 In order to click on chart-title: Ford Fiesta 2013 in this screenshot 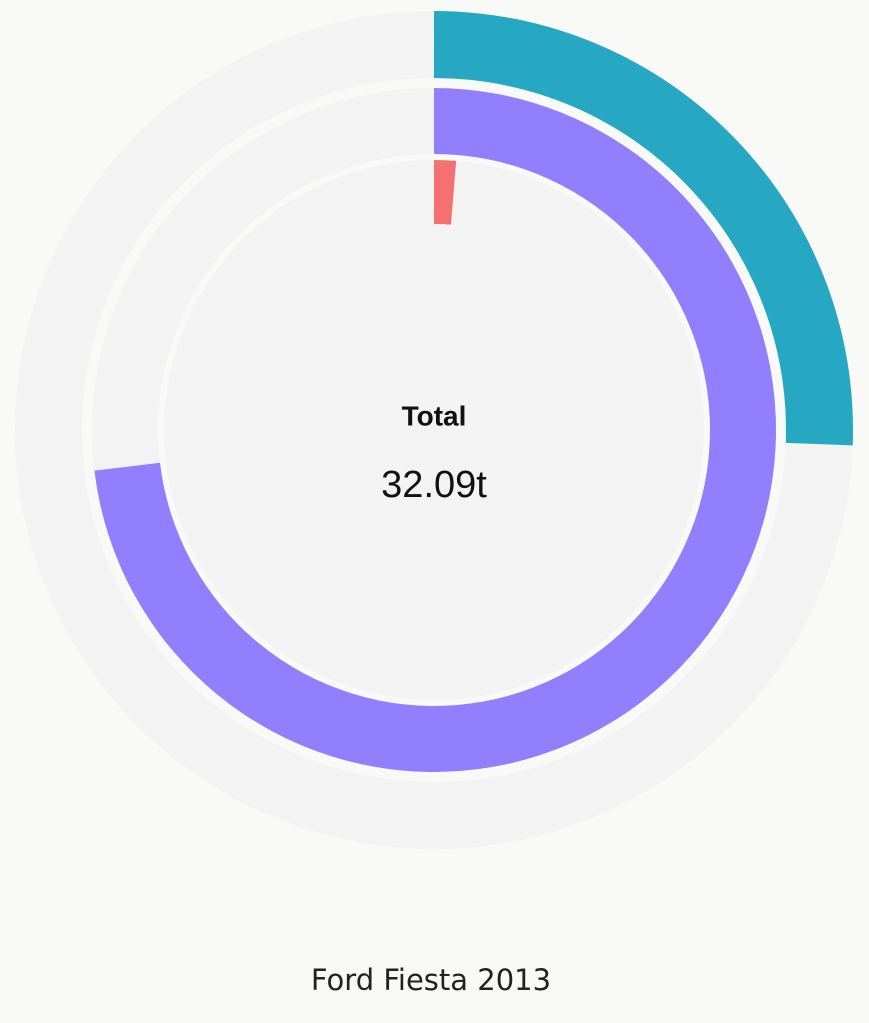, I will do `click(431, 980)`.